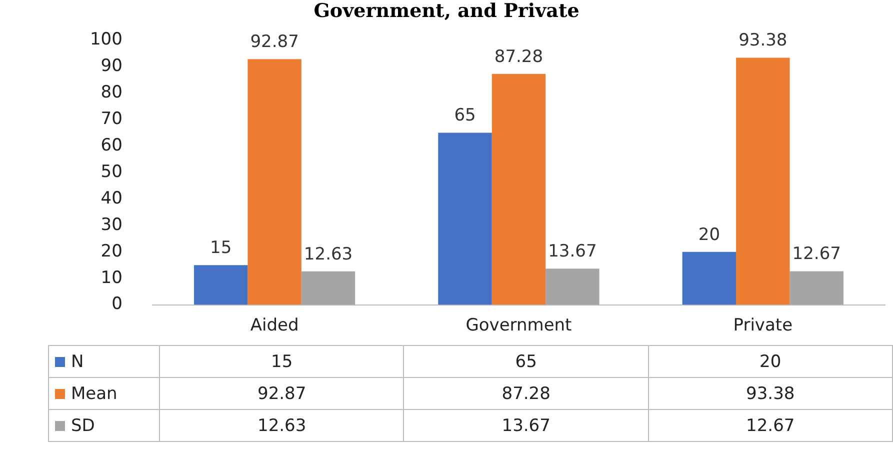  What do you see at coordinates (526, 362) in the screenshot?
I see `data-label: 65` at bounding box center [526, 362].